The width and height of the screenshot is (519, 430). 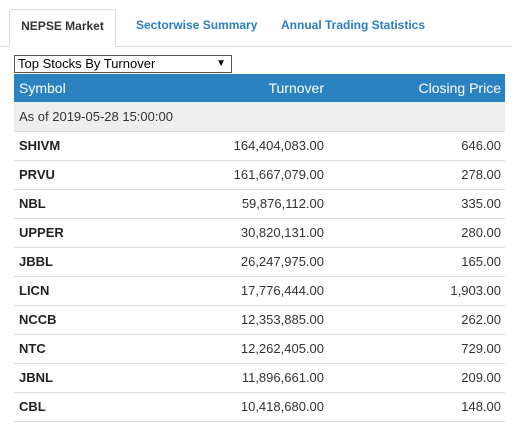 What do you see at coordinates (32, 406) in the screenshot?
I see `symbol-cell: CBL` at bounding box center [32, 406].